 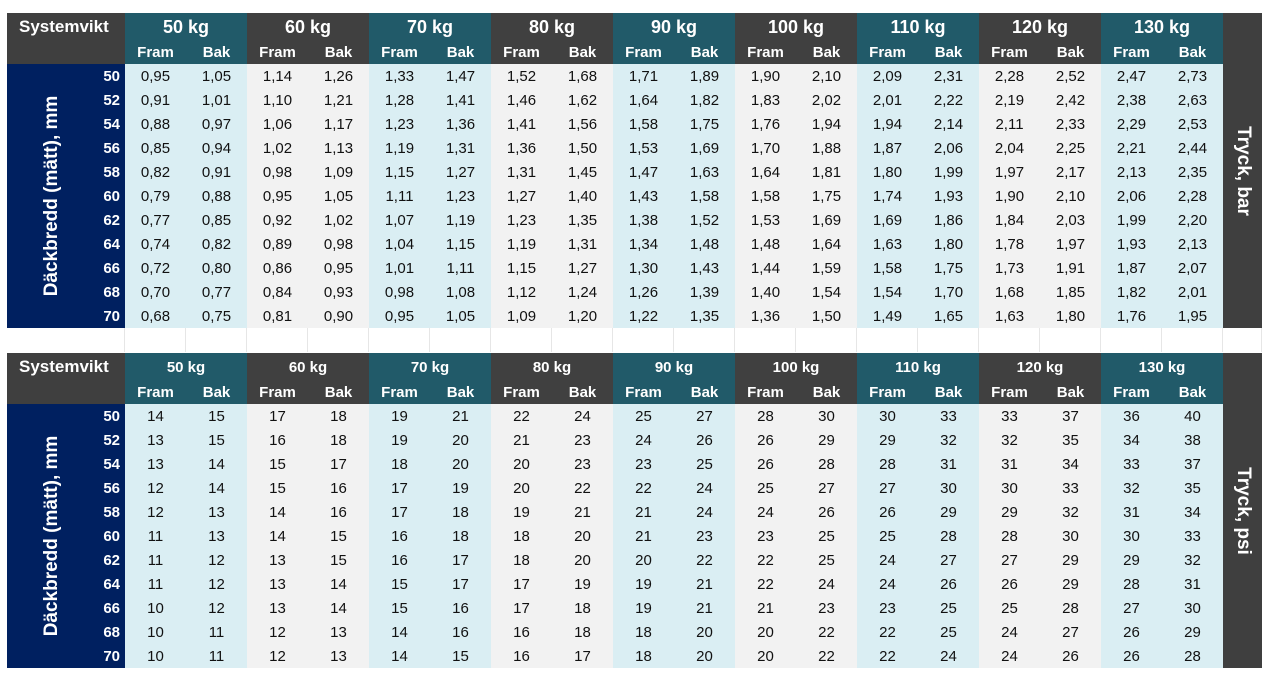 I want to click on pressure-unit-text: Tryck, bar, so click(x=1243, y=170).